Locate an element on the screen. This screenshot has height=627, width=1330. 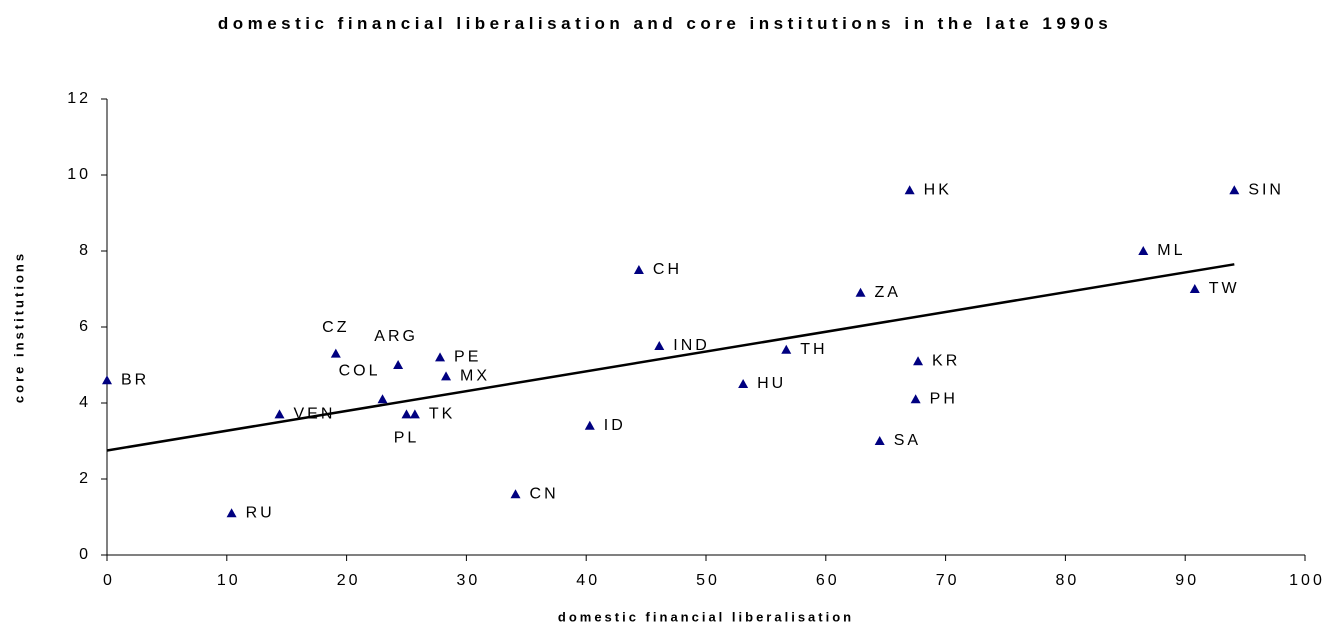
x-tick-label: 50 is located at coordinates (708, 580).